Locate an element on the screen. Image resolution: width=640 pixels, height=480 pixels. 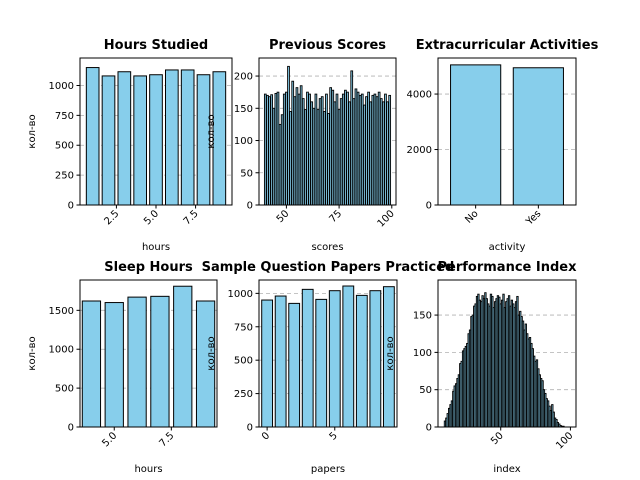
y-tick-label: 750 is located at coordinates (243, 327).